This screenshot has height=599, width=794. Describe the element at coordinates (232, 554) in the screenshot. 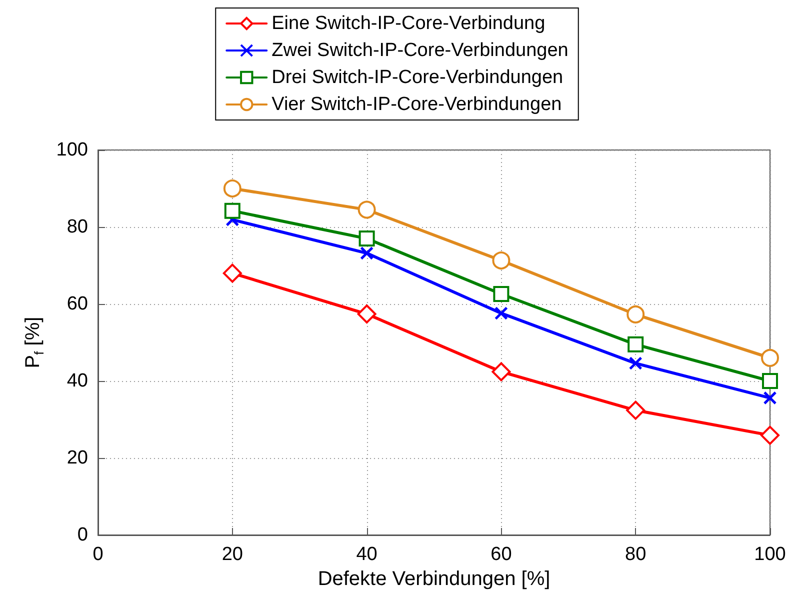

I see `x-tick-label: 20` at that location.